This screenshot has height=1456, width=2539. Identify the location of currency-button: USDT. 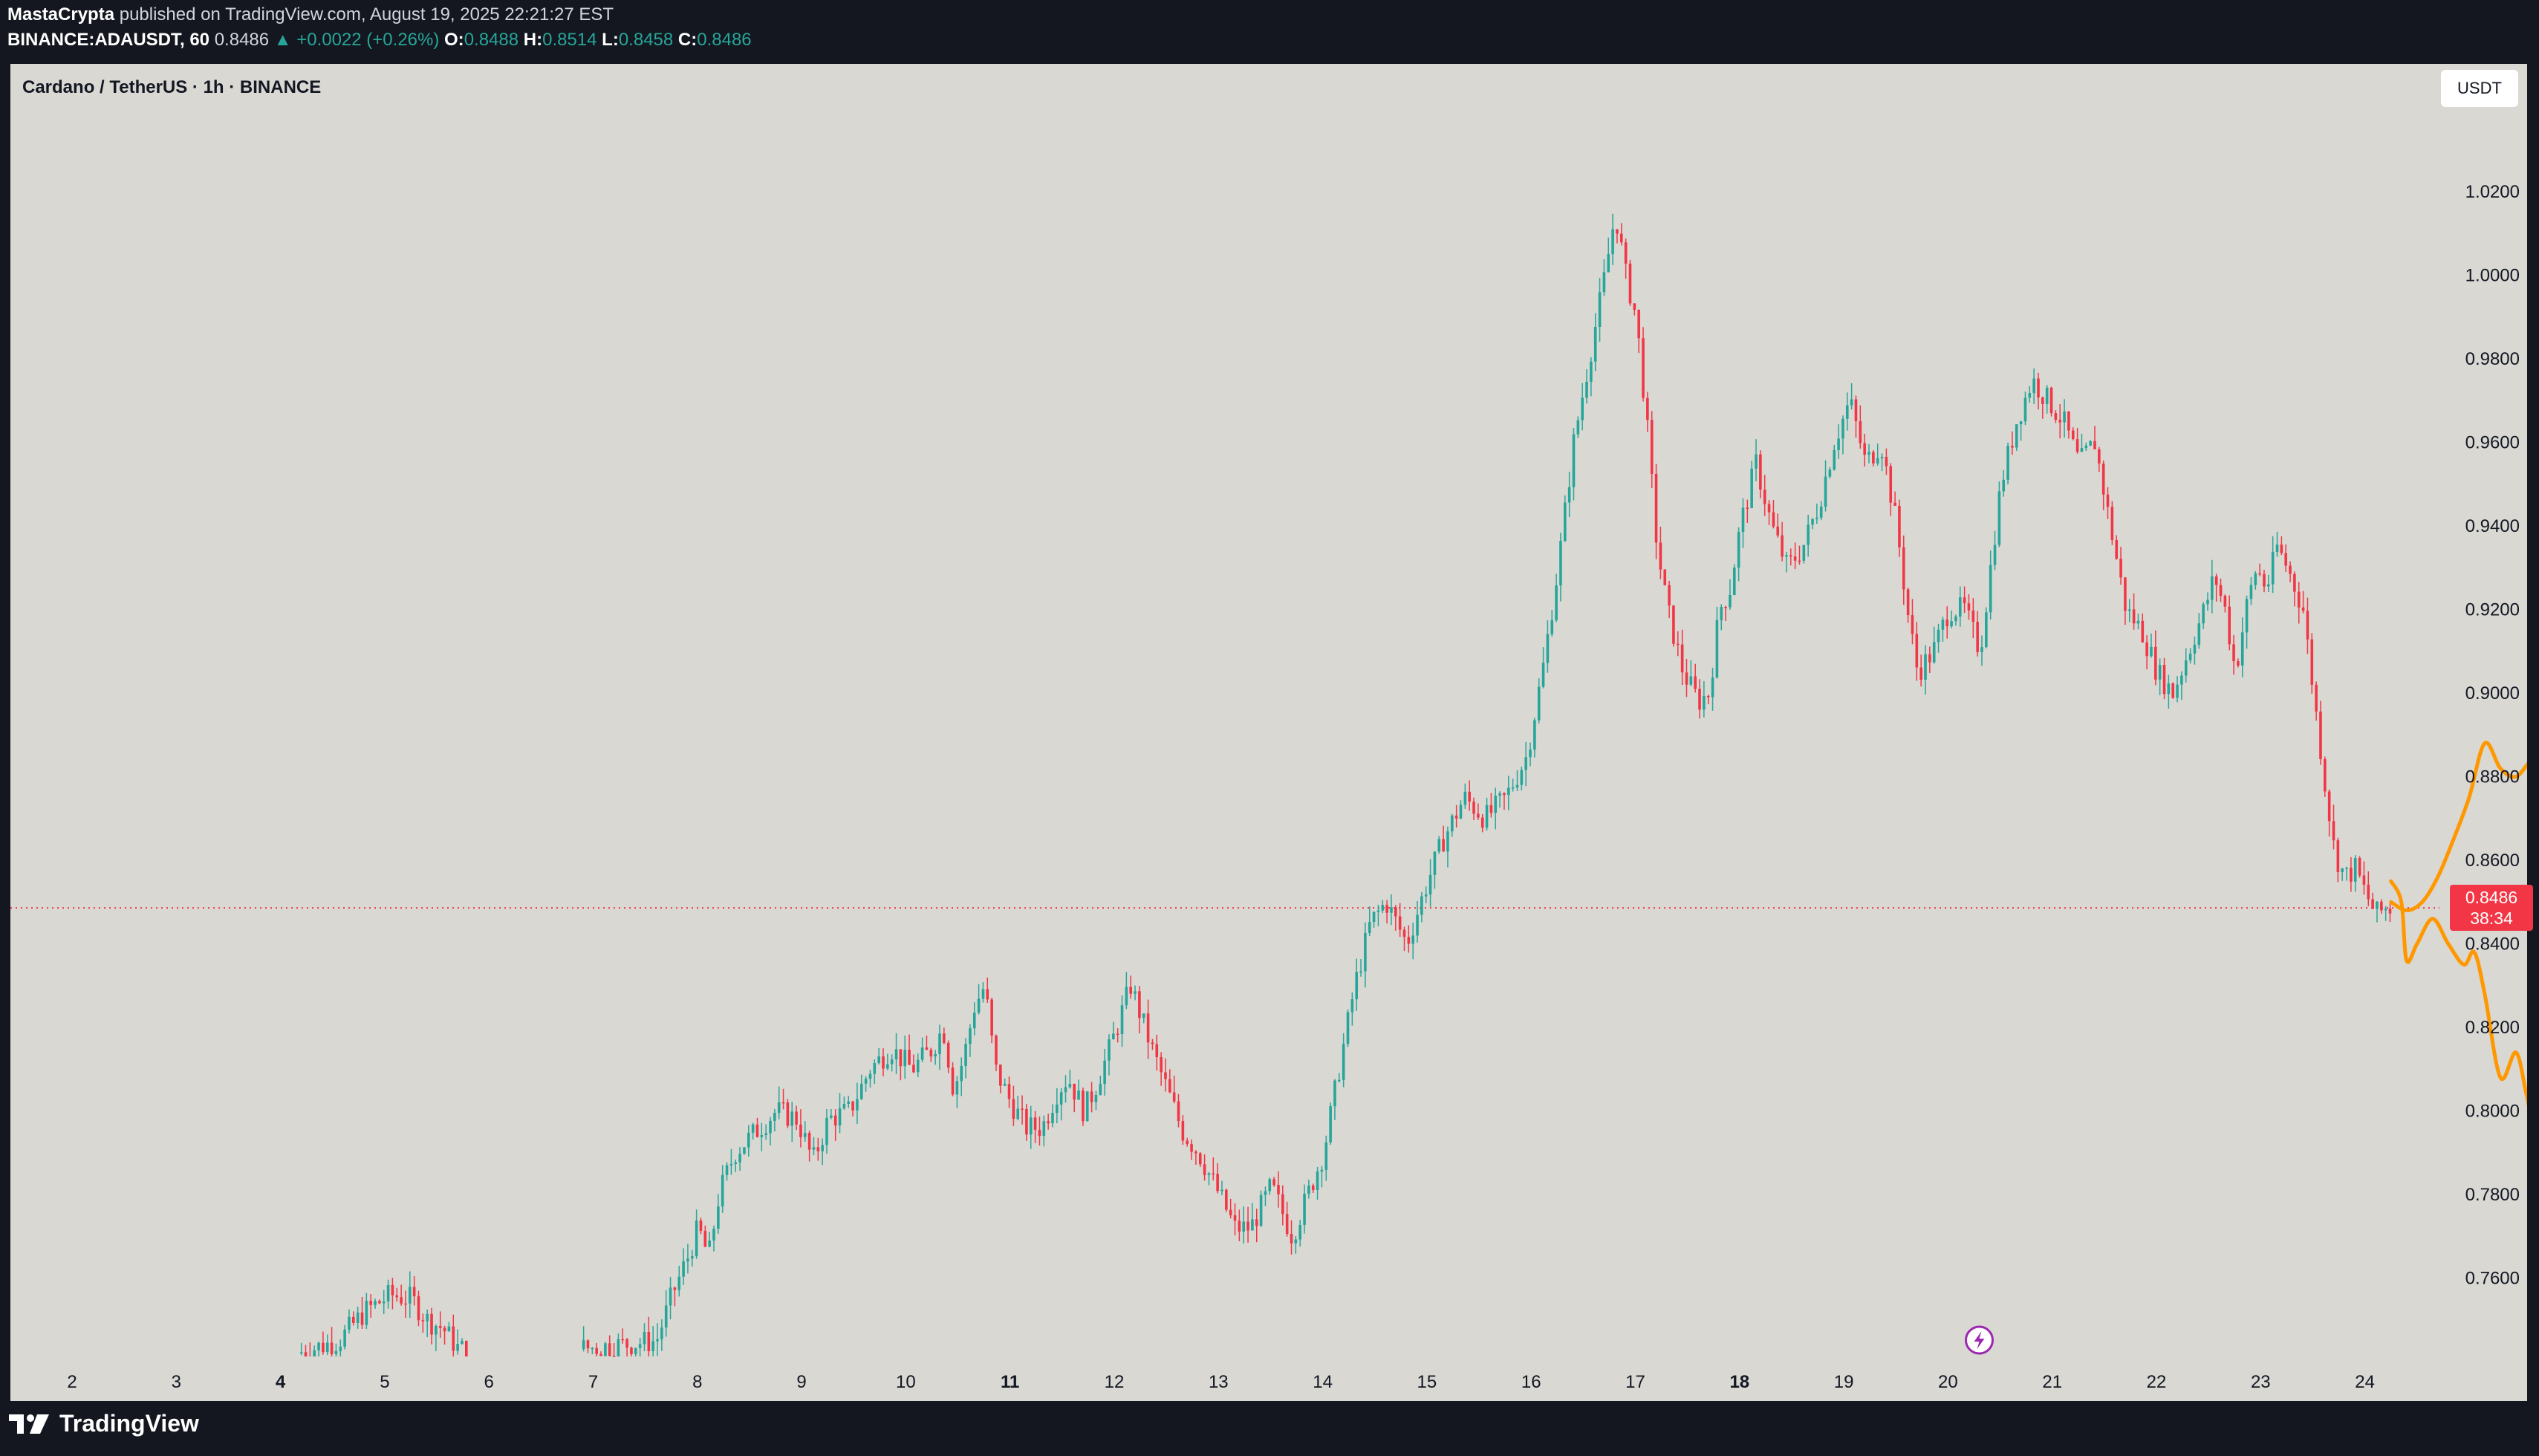
(2479, 88).